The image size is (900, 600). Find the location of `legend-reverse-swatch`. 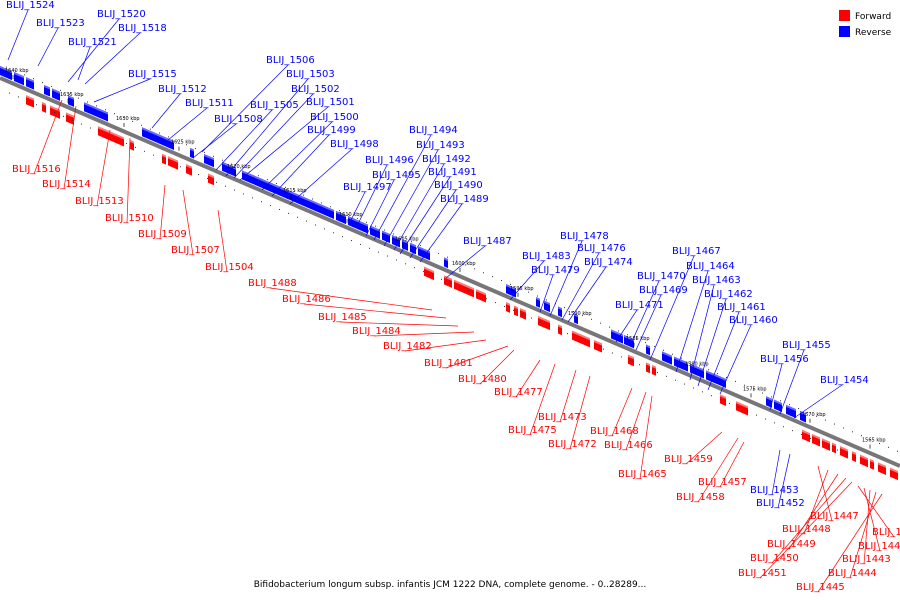

legend-reverse-swatch is located at coordinates (844, 31).